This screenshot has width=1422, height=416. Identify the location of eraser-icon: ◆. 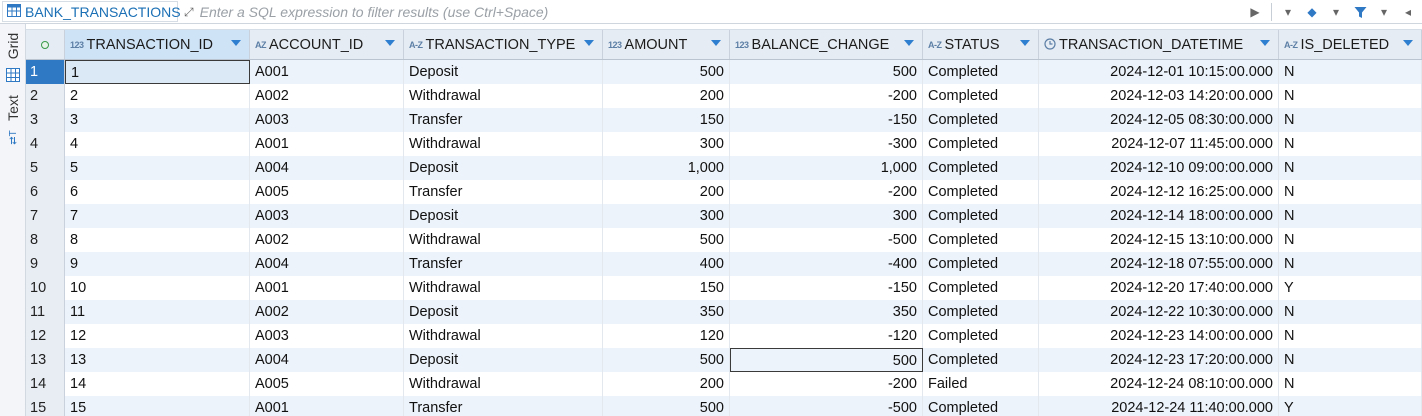
(1312, 12).